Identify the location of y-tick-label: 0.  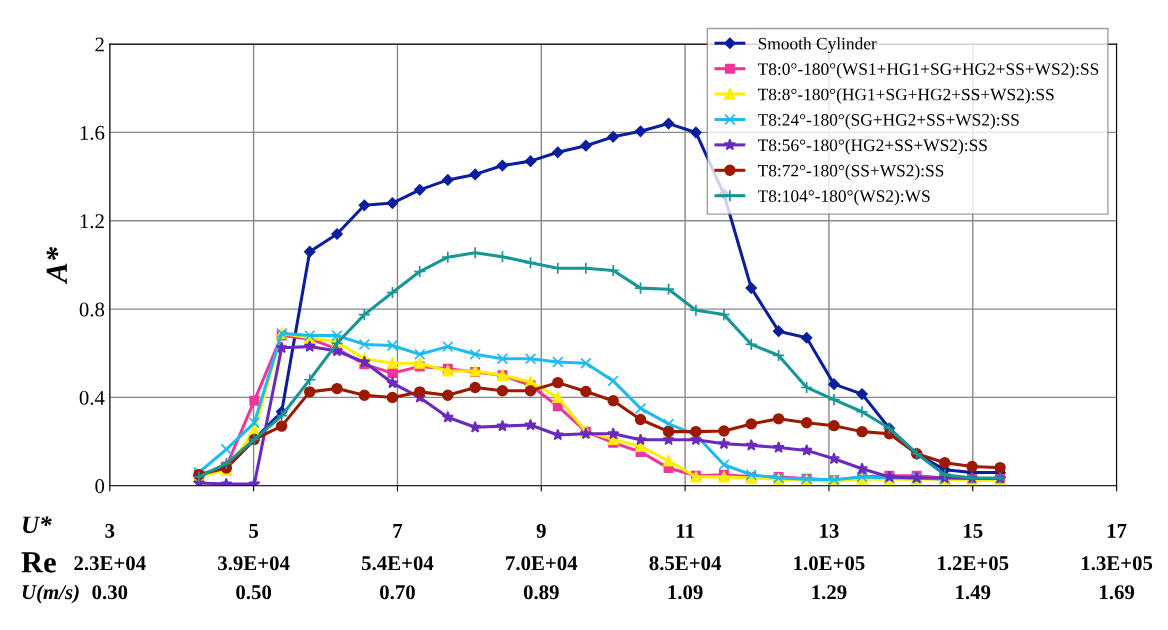
(100, 486).